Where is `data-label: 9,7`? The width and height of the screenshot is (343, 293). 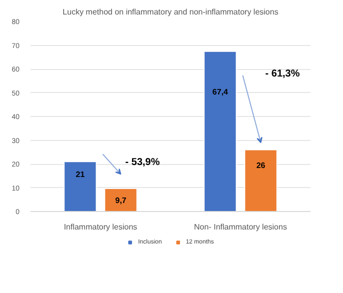
data-label: 9,7 is located at coordinates (121, 200).